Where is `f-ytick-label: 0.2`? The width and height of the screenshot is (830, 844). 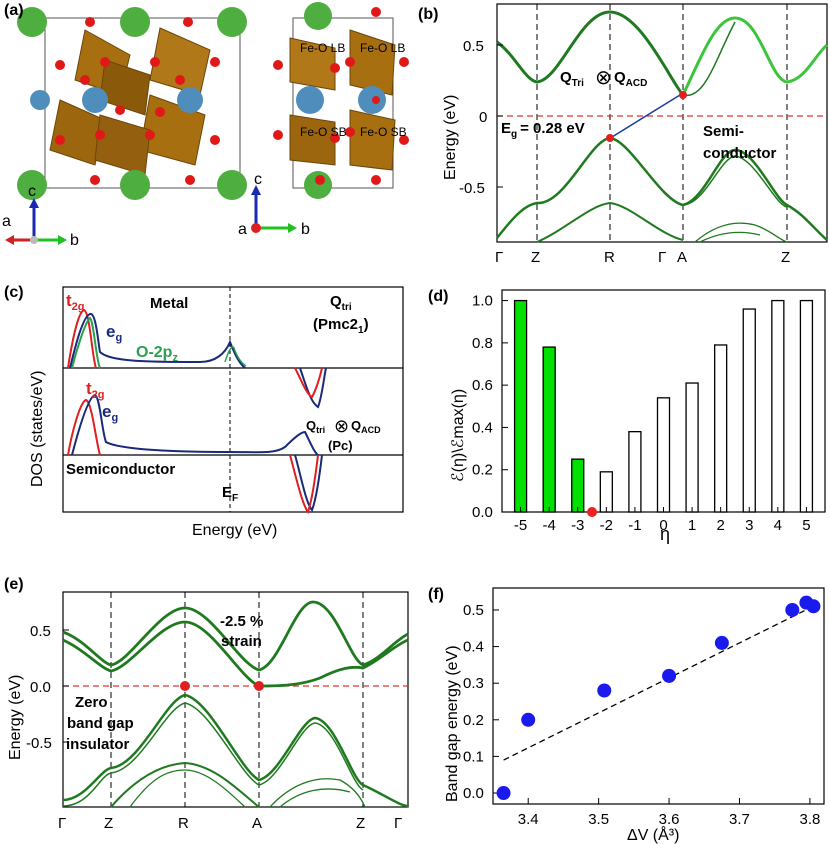 f-ytick-label: 0.2 is located at coordinates (473, 720).